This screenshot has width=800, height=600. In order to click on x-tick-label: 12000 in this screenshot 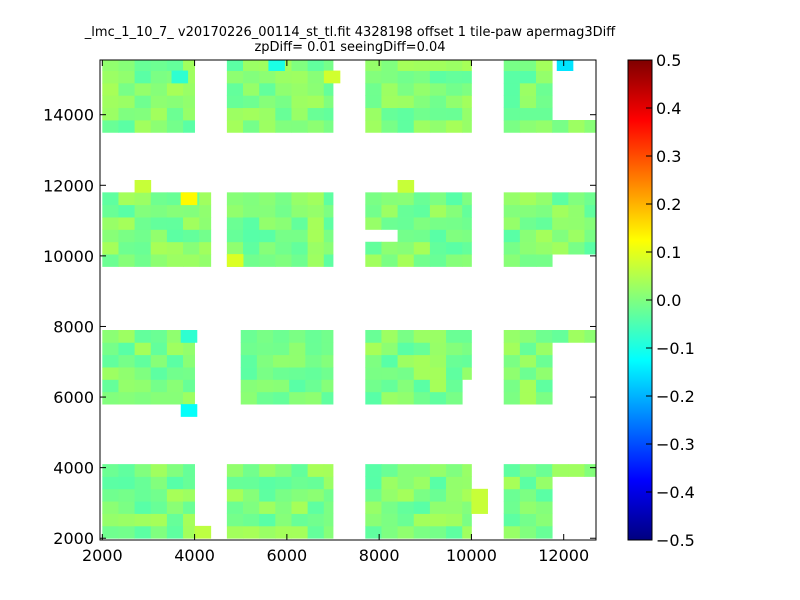, I will do `click(563, 555)`.